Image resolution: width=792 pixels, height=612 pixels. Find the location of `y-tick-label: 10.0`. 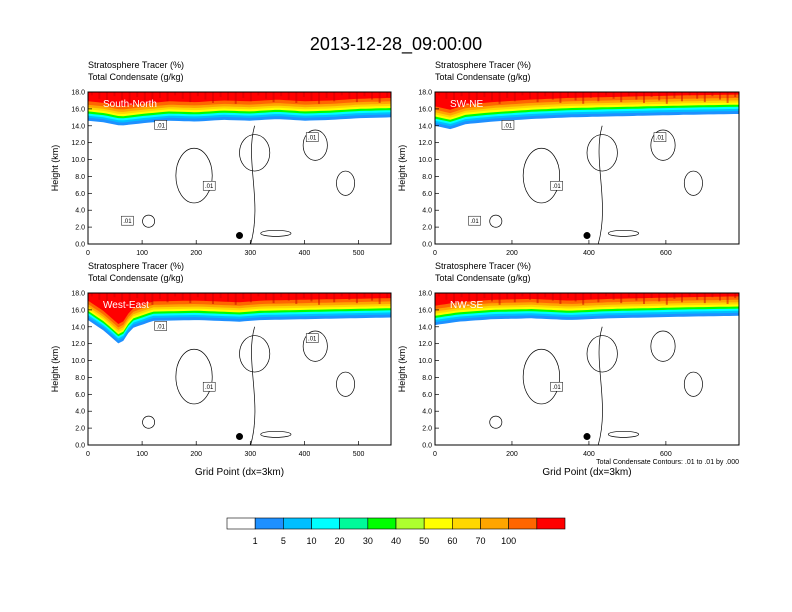

y-tick-label: 10.0 is located at coordinates (78, 361).